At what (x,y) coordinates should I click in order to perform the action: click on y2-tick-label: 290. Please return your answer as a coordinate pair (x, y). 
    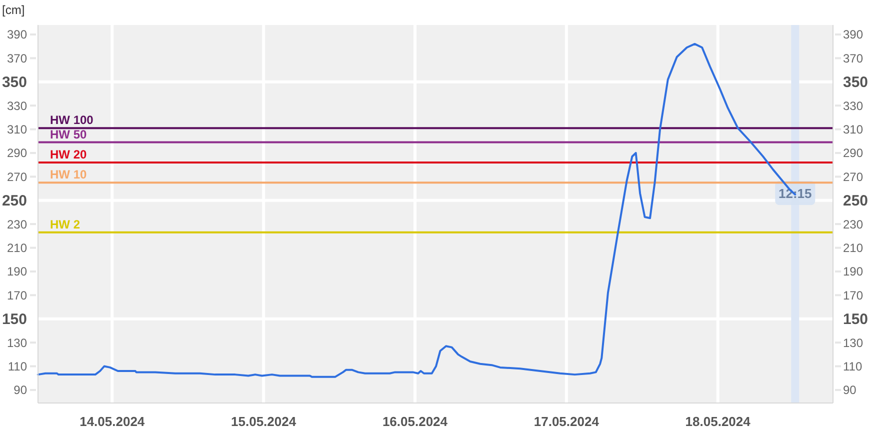
    Looking at the image, I should click on (853, 153).